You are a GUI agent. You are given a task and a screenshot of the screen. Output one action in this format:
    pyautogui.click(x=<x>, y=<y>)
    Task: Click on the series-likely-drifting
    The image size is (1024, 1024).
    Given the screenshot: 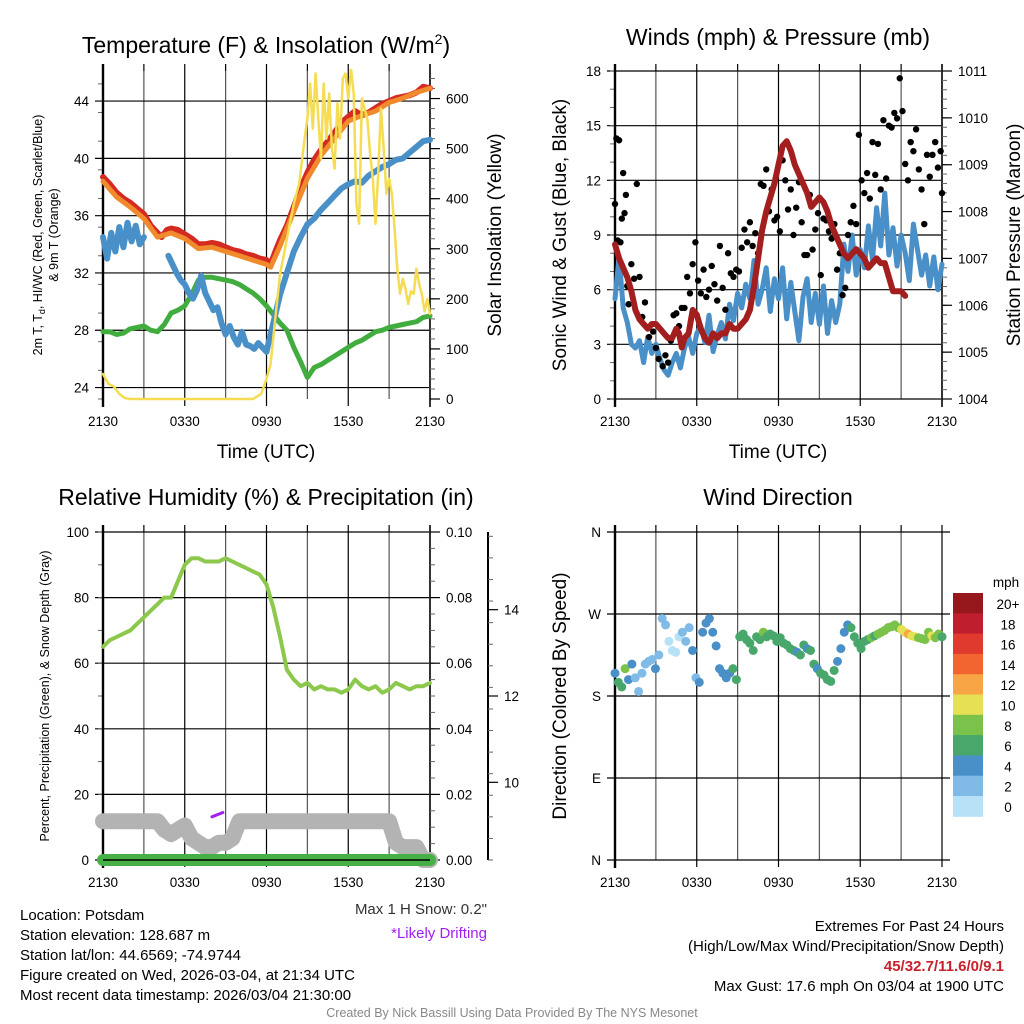 What is the action you would take?
    pyautogui.click(x=217, y=815)
    